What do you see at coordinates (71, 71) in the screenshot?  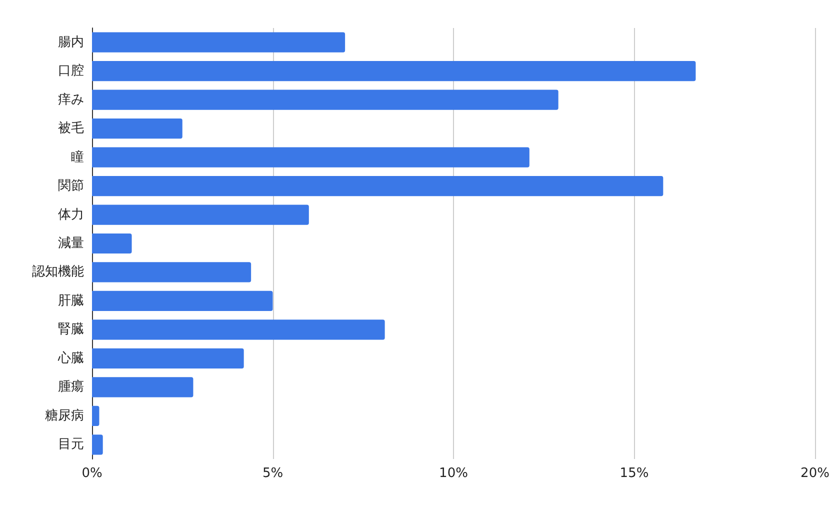 I see `y-tick-label: 口腔` at bounding box center [71, 71].